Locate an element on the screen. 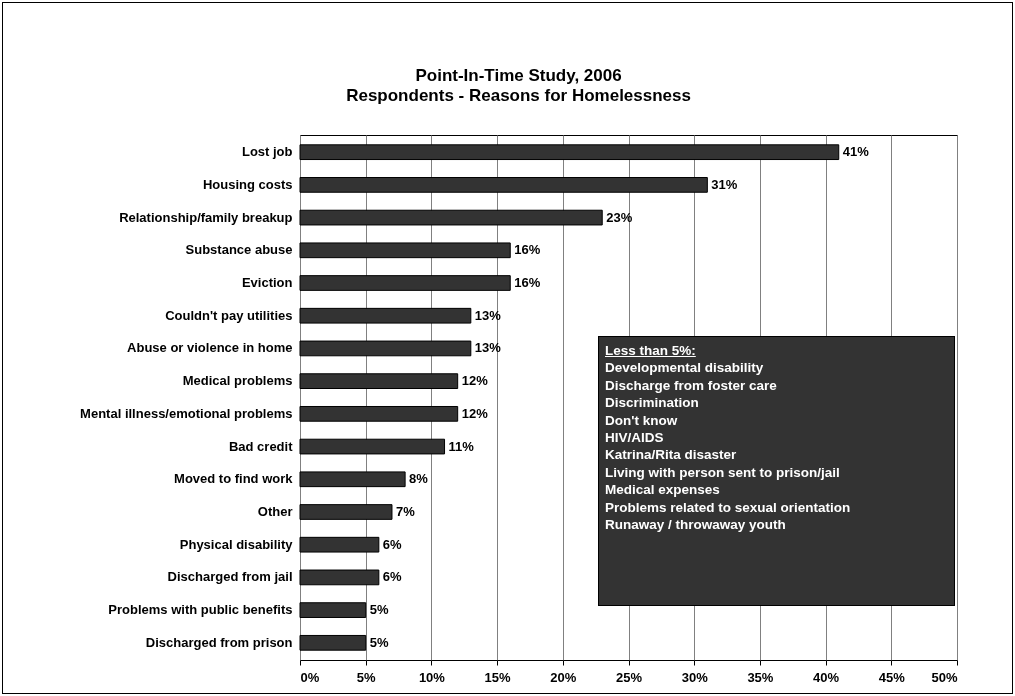 The height and width of the screenshot is (696, 1015). y-tick-label: Discharged from prison is located at coordinates (219, 642).